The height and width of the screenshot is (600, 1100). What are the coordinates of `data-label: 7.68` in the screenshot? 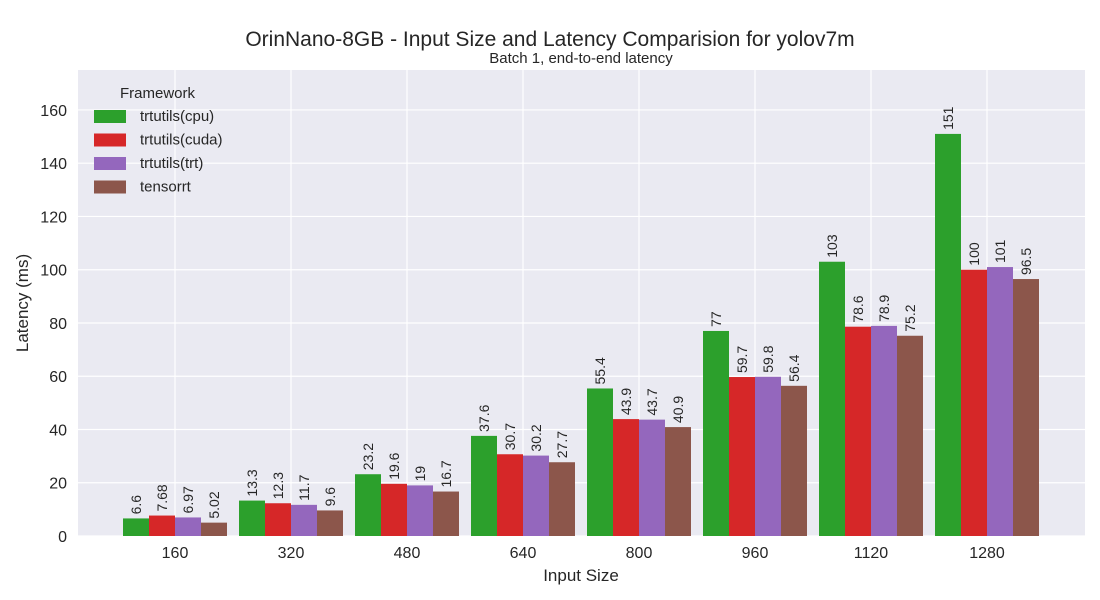 It's located at (162, 497).